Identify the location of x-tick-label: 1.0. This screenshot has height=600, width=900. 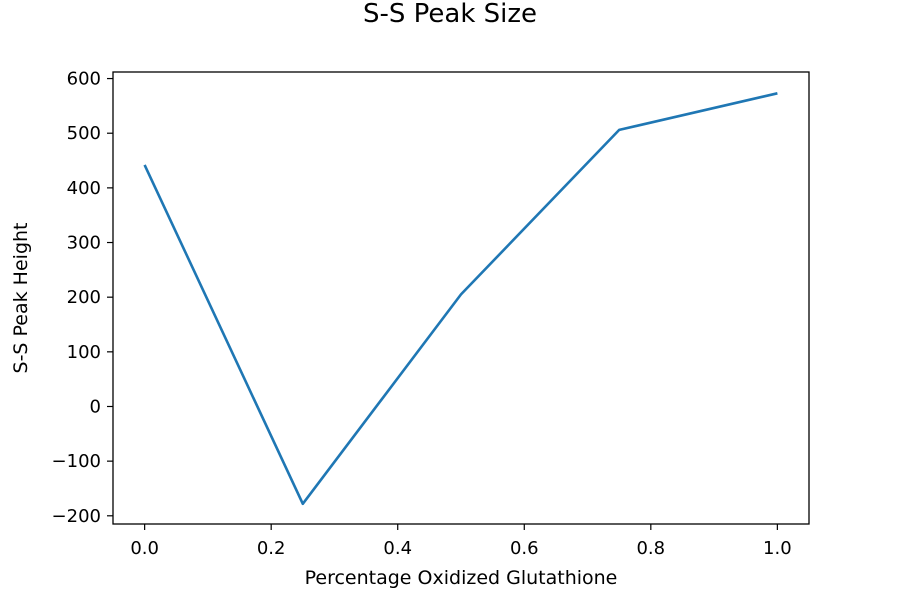
(777, 548).